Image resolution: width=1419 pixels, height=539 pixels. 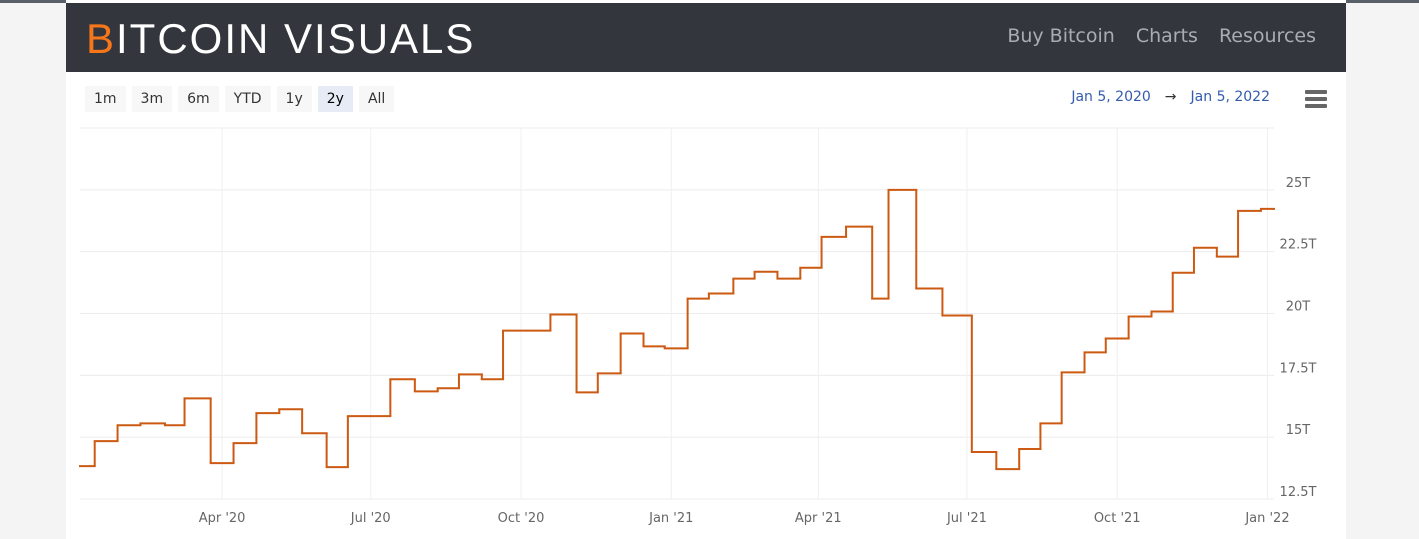 I want to click on y-tick-label: 22.5T, so click(x=1298, y=245).